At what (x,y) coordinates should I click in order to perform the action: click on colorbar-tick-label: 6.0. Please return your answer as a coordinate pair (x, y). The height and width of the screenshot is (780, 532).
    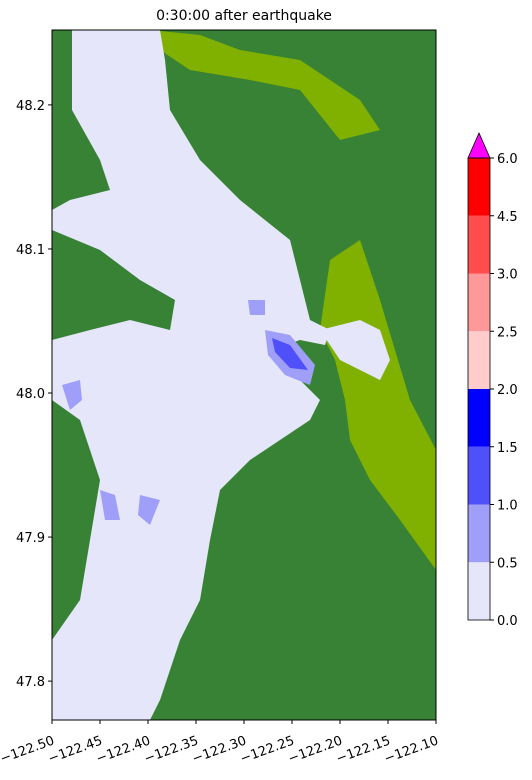
    Looking at the image, I should click on (507, 159).